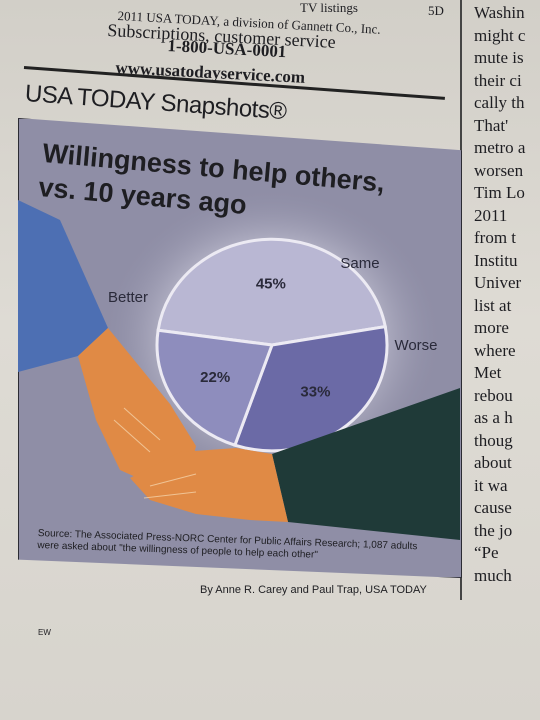 This screenshot has height=720, width=540. I want to click on column-line: Washin, so click(499, 12).